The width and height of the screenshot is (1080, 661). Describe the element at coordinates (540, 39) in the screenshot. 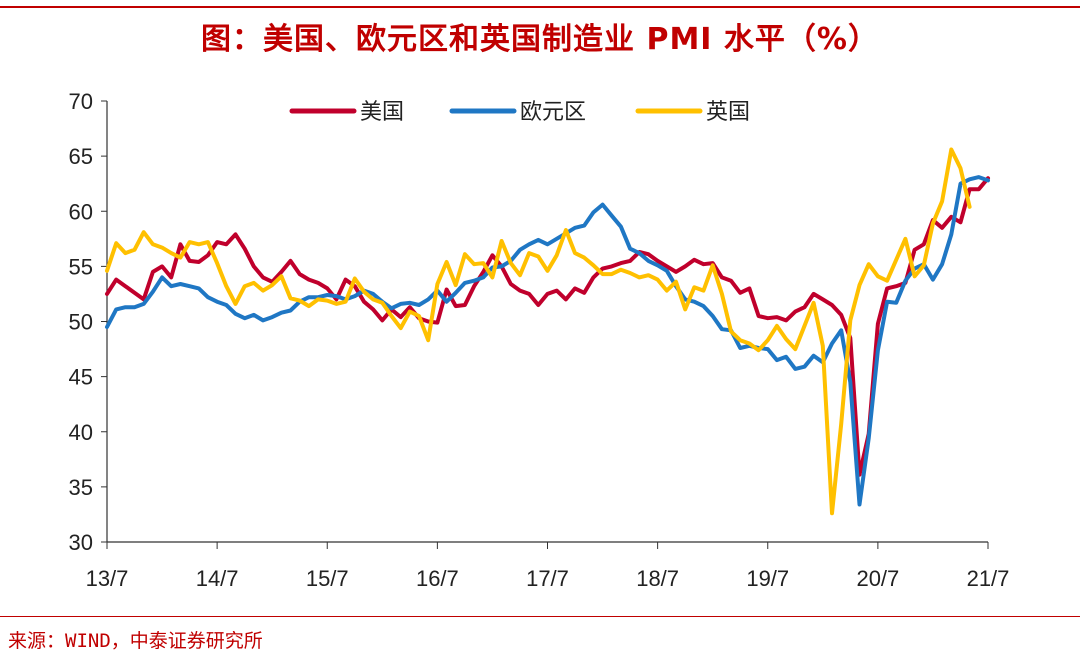

I see `chart-title: 图：美国、欧元区和英国制造业 PMI 水平（%）` at that location.